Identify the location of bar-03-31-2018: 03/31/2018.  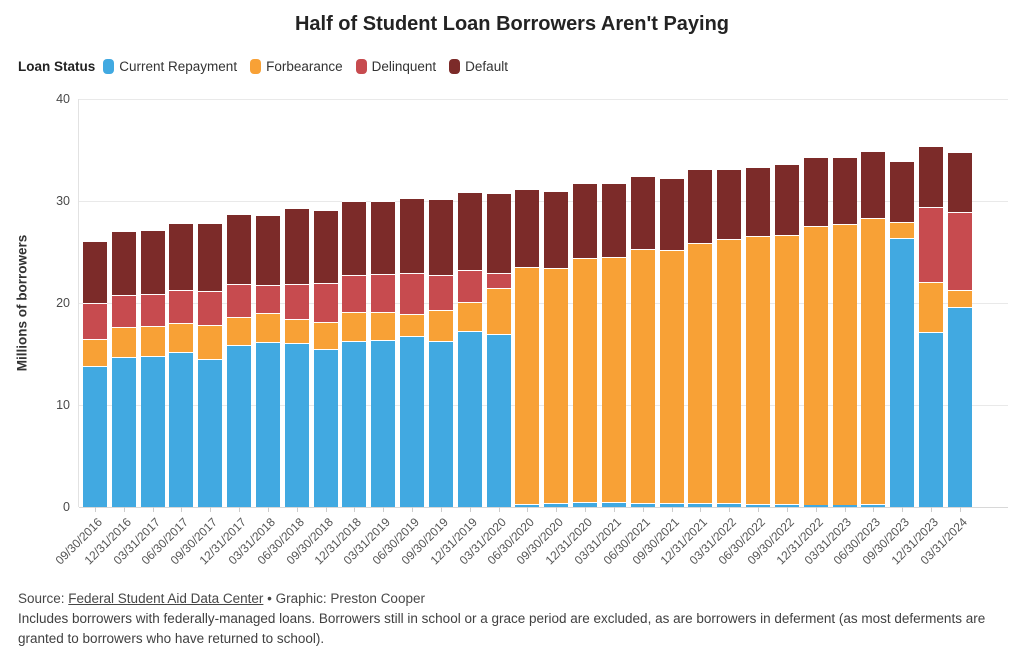
(252, 391).